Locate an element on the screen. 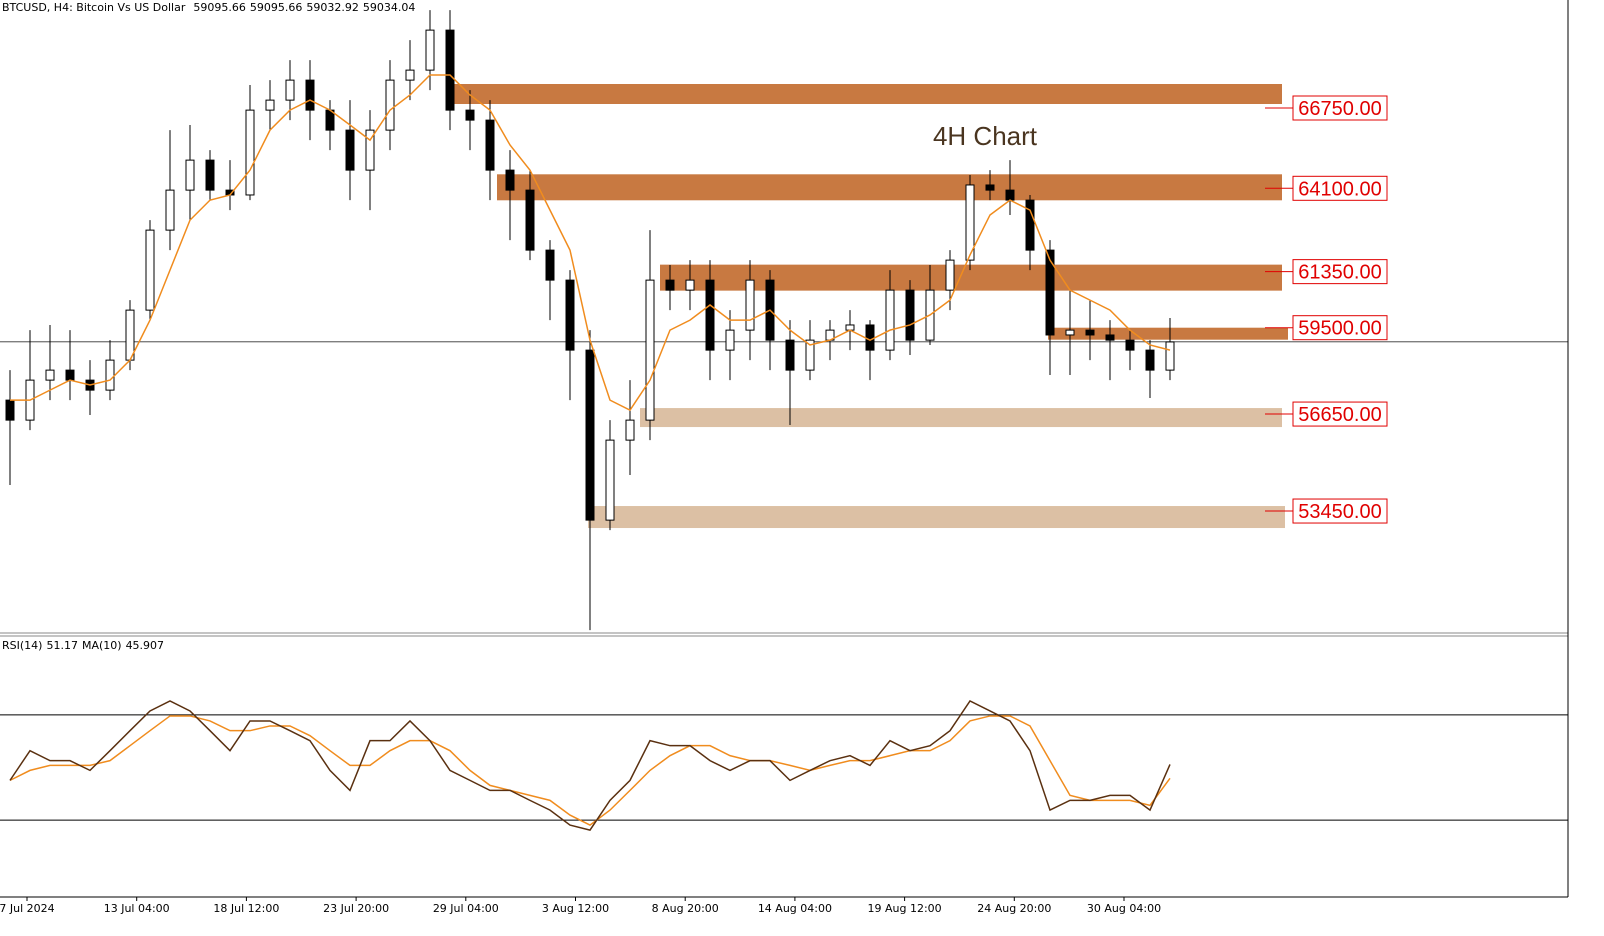 The height and width of the screenshot is (936, 1604). level-label: 61350.00 is located at coordinates (1339, 273).